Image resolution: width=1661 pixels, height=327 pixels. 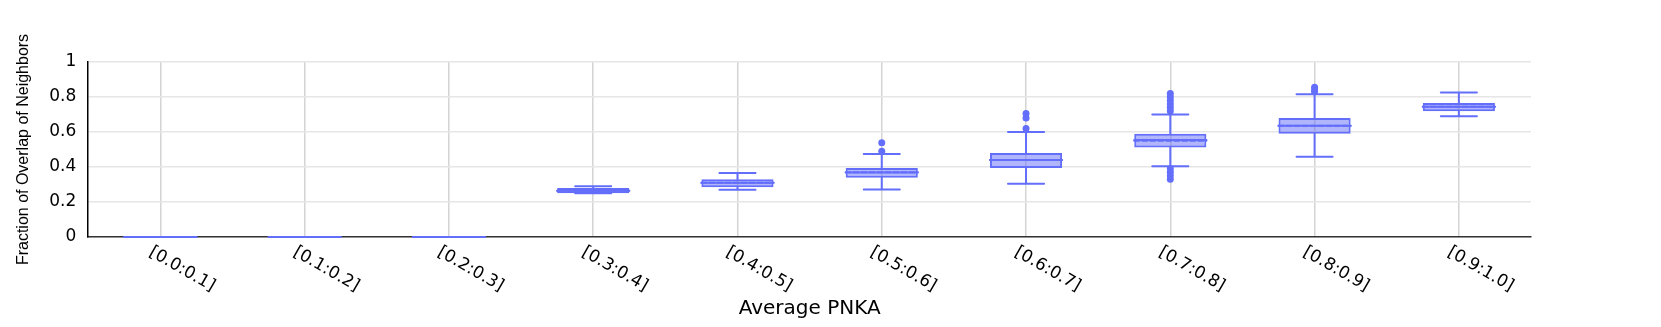 I want to click on y-tick-label: 0, so click(x=71, y=235).